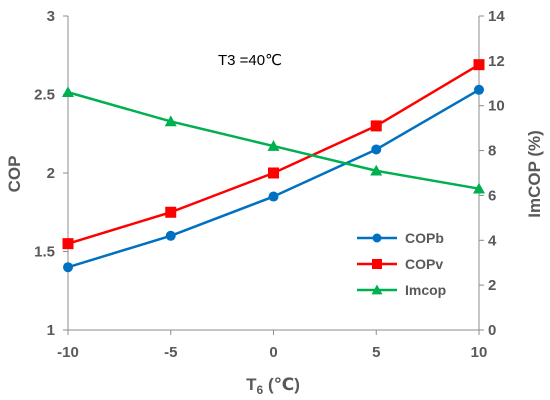  What do you see at coordinates (479, 352) in the screenshot?
I see `x-tick-label: 10` at bounding box center [479, 352].